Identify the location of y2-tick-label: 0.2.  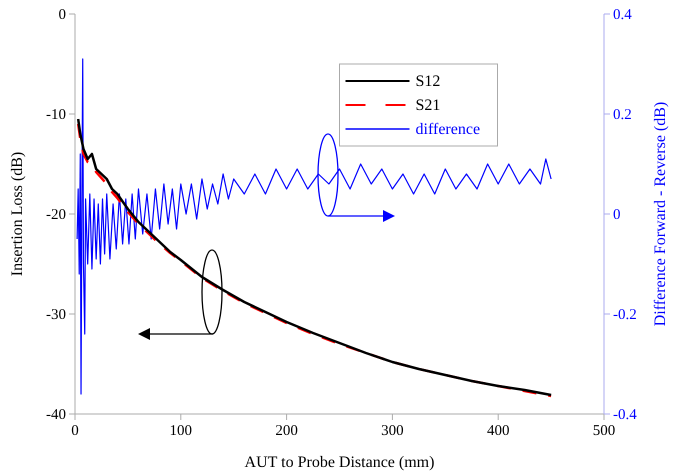
(622, 115).